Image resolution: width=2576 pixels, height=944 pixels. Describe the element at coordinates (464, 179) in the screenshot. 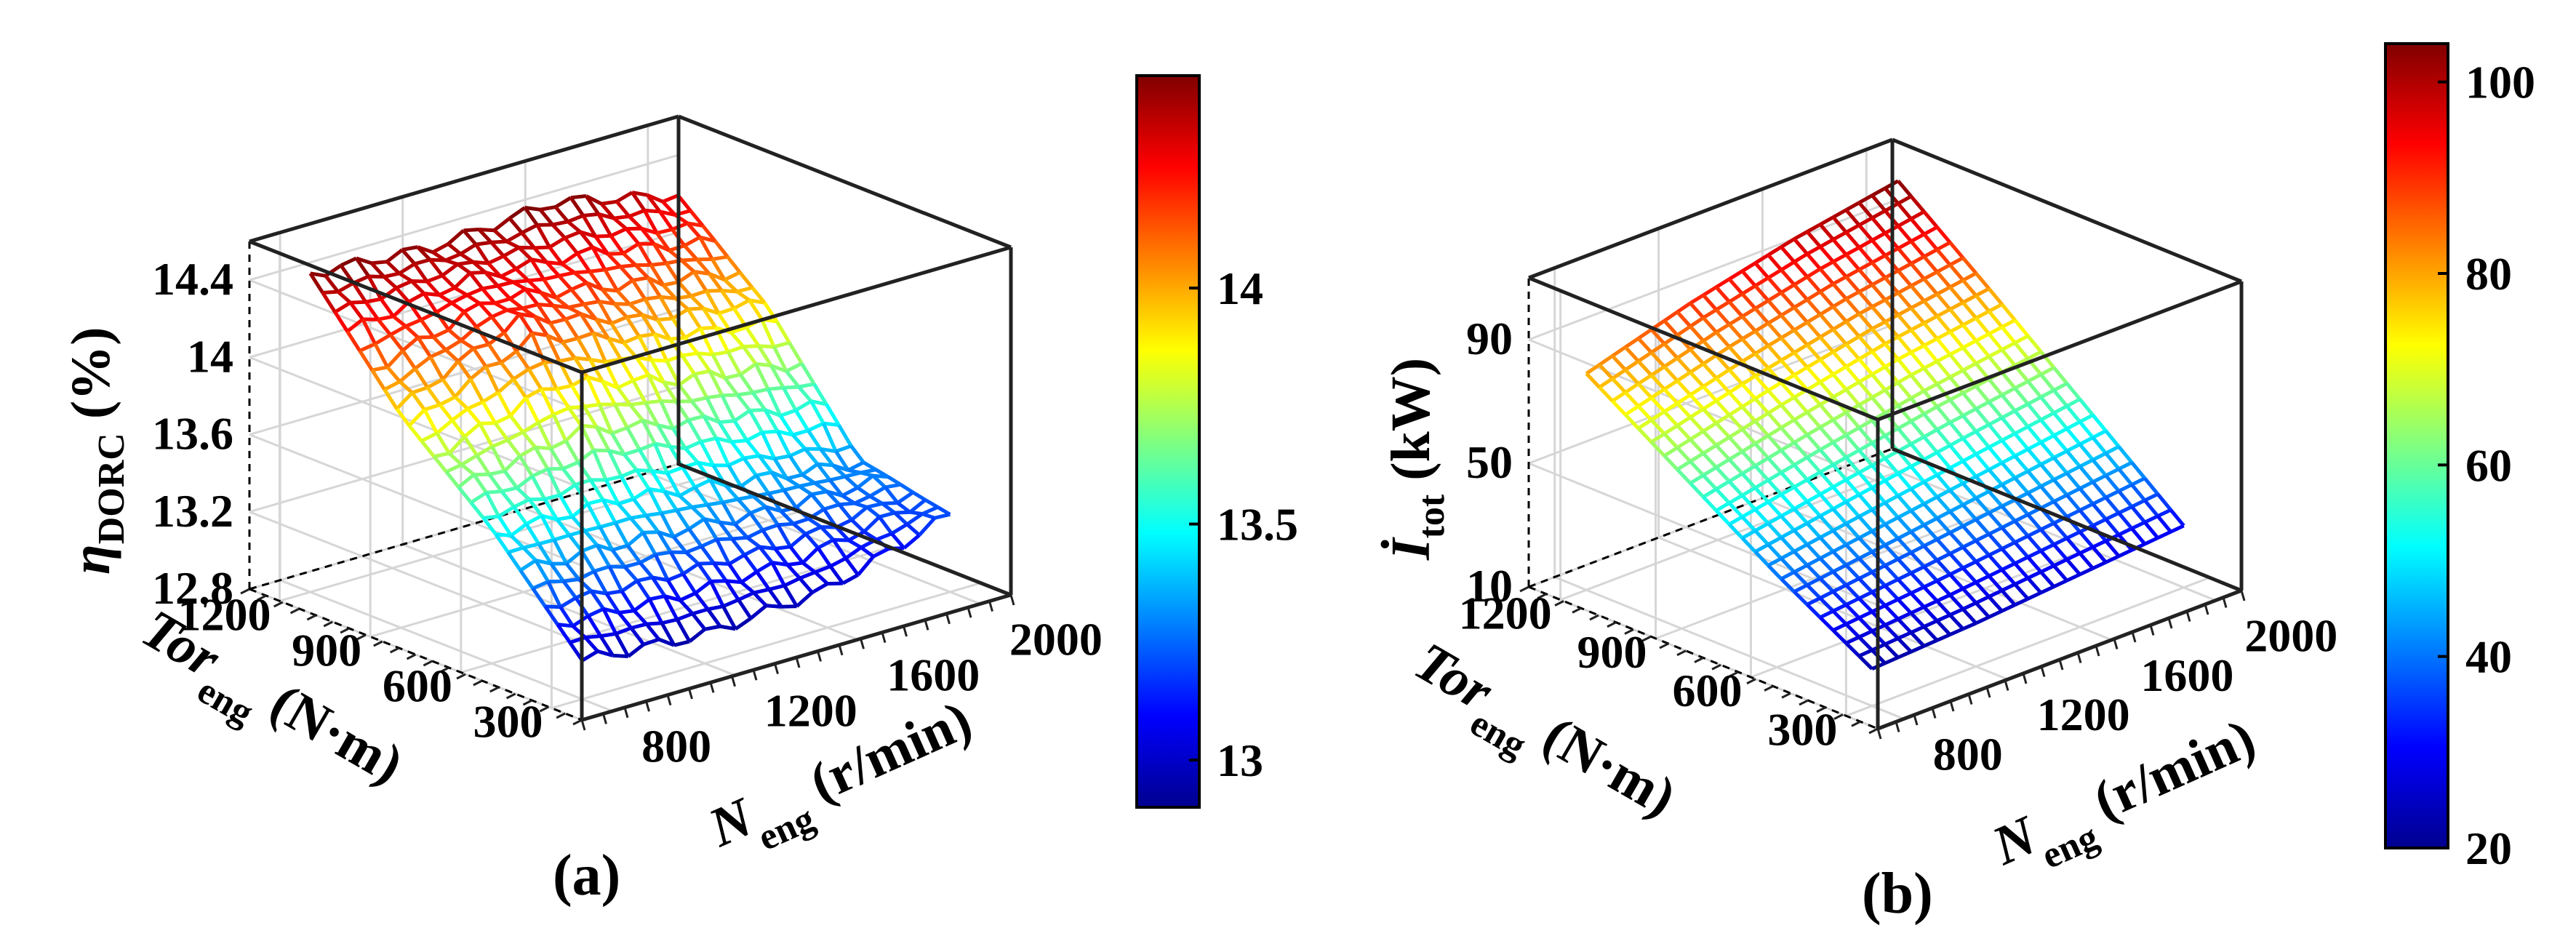

I see `box-edge` at that location.